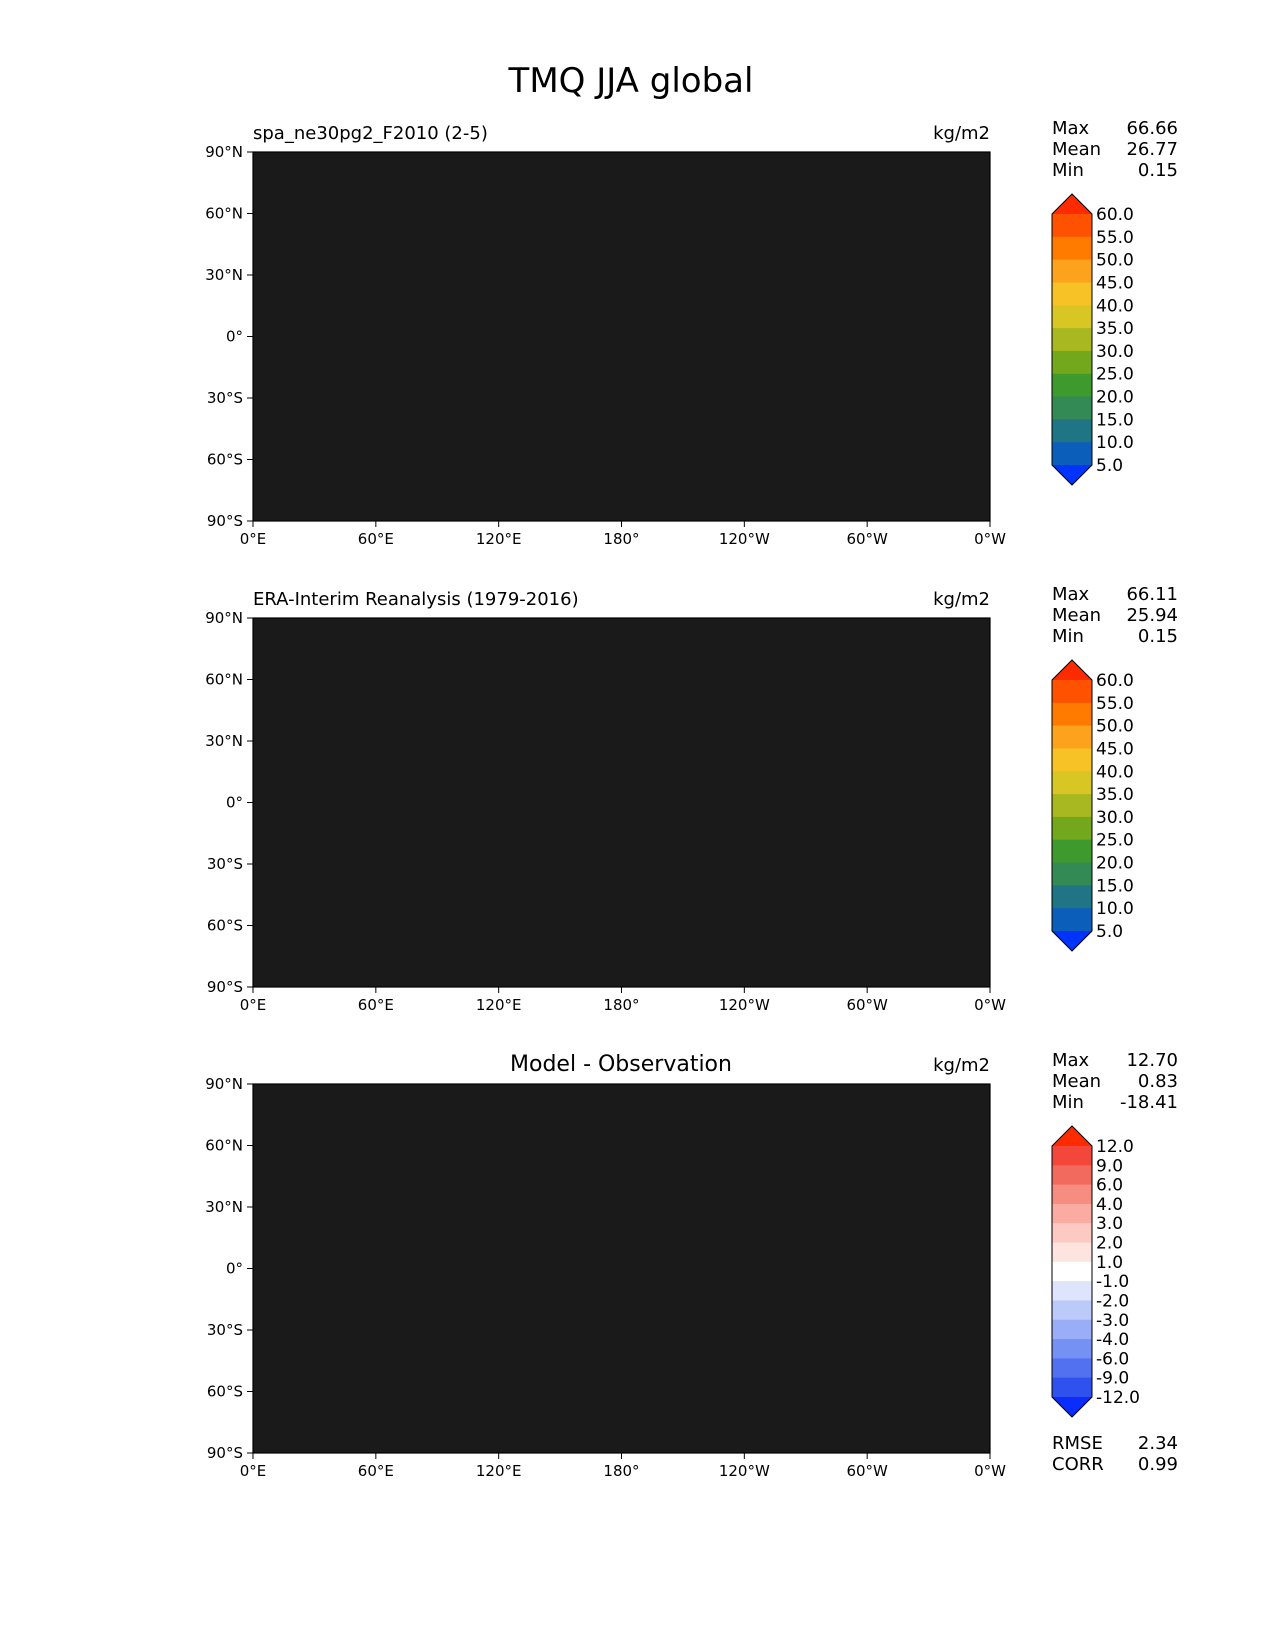 The height and width of the screenshot is (1650, 1275). What do you see at coordinates (1115, 841) in the screenshot?
I see `colorbar-label: 25.0` at bounding box center [1115, 841].